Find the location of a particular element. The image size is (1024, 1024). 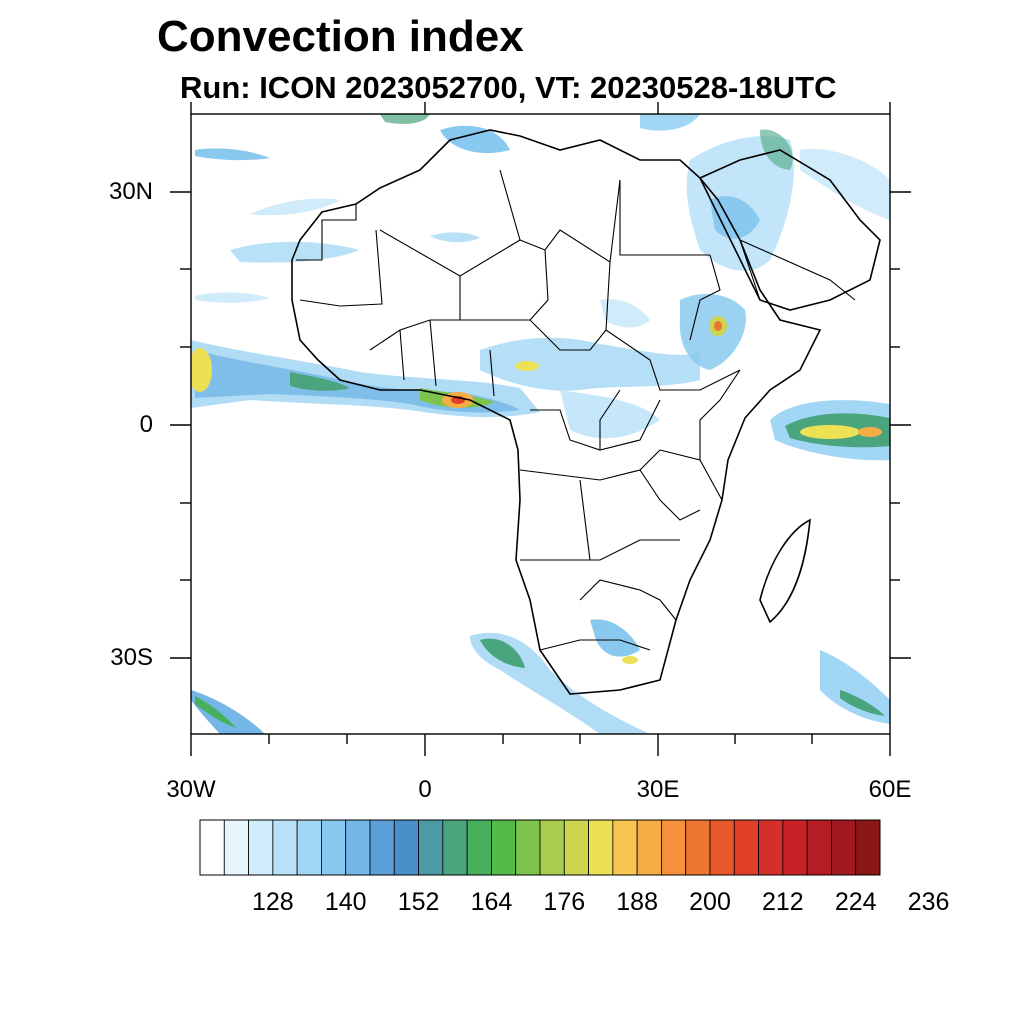

convection-southern-bands is located at coordinates (540, 676).